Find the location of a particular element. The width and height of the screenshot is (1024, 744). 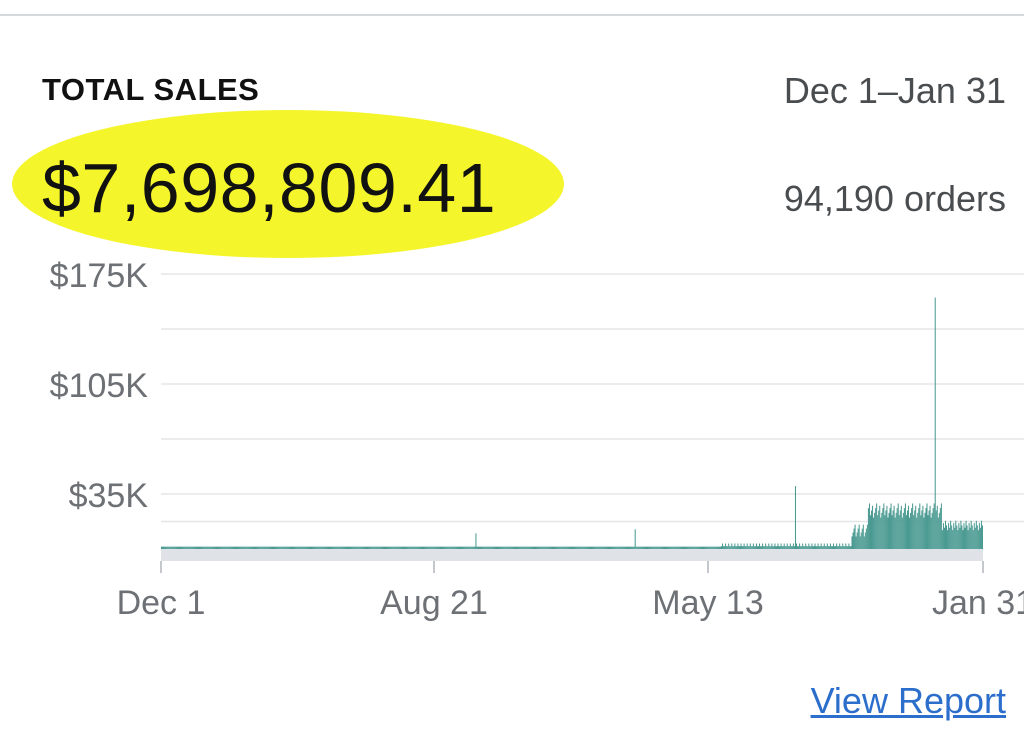

y-tick-label: $35K is located at coordinates (109, 496).